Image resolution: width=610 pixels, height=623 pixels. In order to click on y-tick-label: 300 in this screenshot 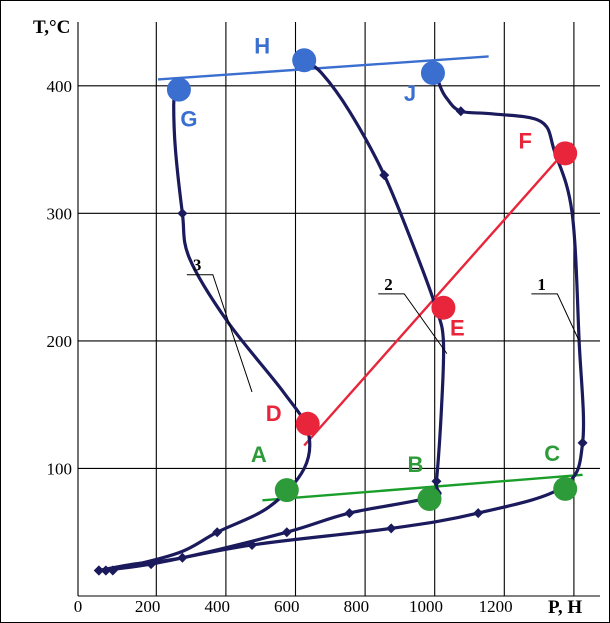, I will do `click(60, 213)`.